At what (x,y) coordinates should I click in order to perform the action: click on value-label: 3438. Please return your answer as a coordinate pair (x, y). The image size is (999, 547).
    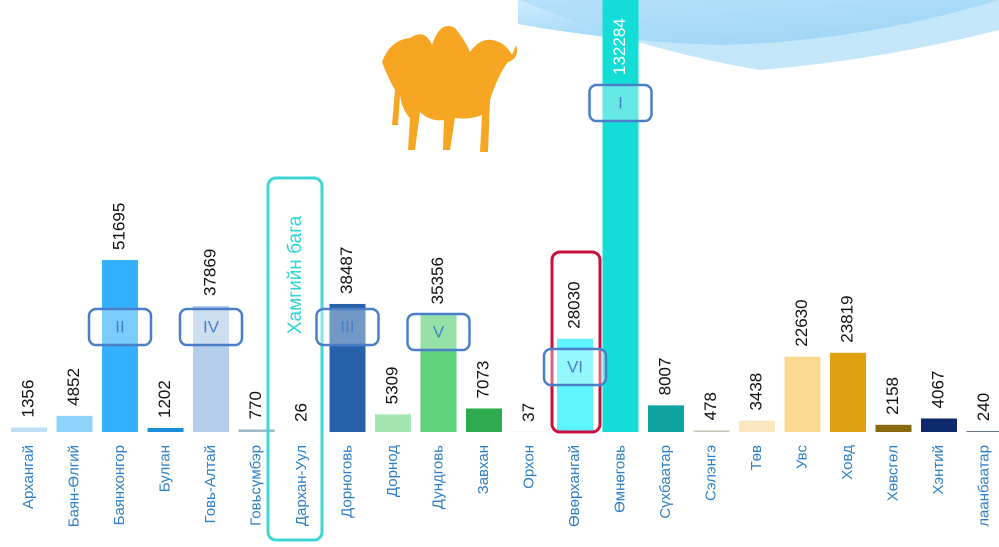
    Looking at the image, I should click on (755, 392).